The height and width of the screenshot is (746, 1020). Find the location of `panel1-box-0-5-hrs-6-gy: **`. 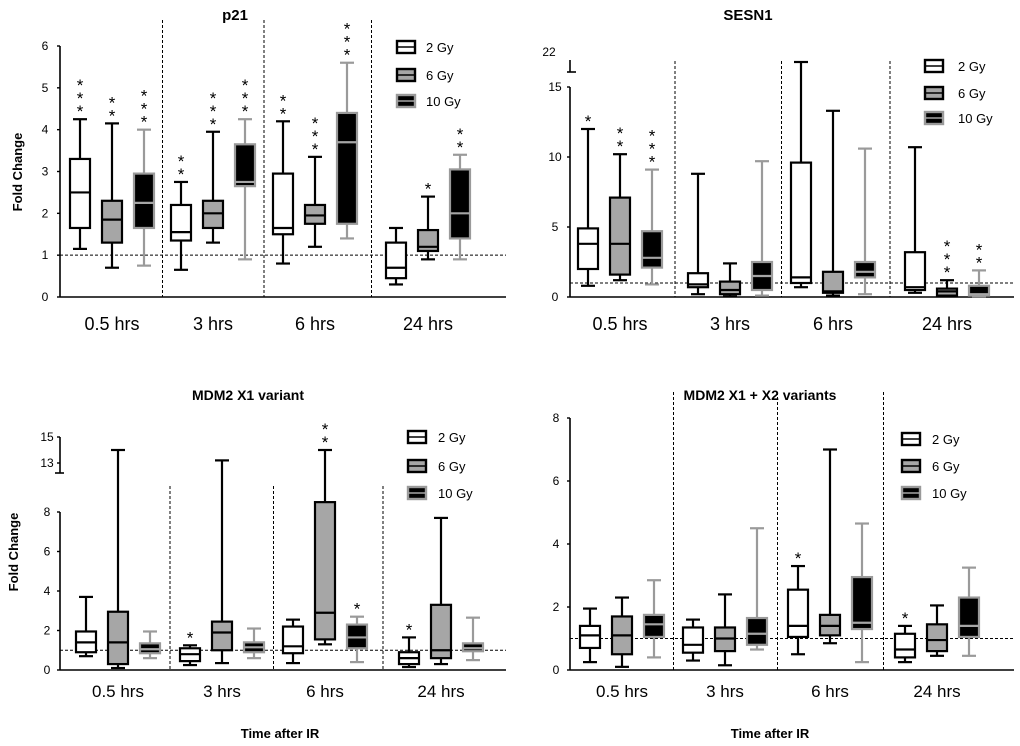

panel1-box-0-5-hrs-6-gy: ** is located at coordinates (112, 181).